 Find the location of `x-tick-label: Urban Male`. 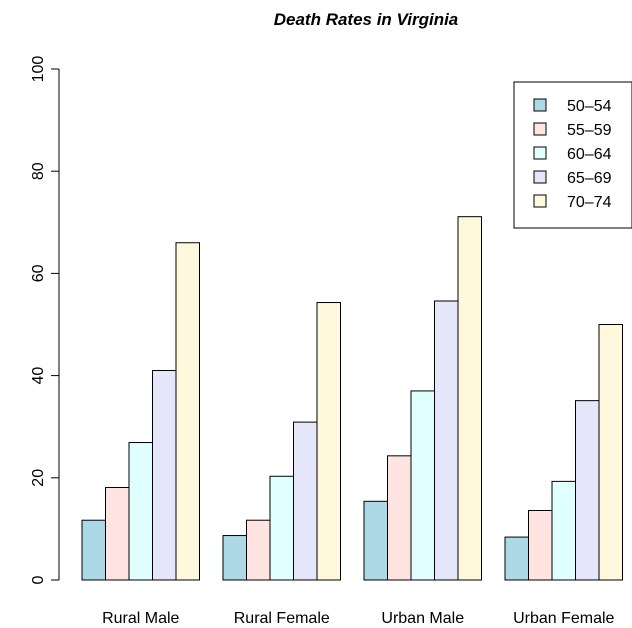

x-tick-label: Urban Male is located at coordinates (422, 618).